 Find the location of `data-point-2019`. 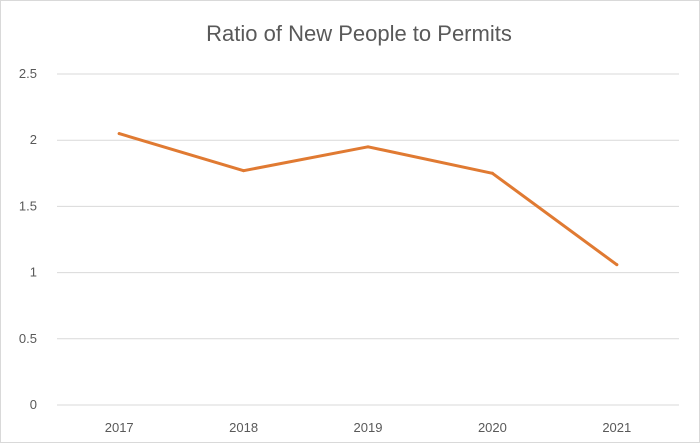

data-point-2019 is located at coordinates (368, 147).